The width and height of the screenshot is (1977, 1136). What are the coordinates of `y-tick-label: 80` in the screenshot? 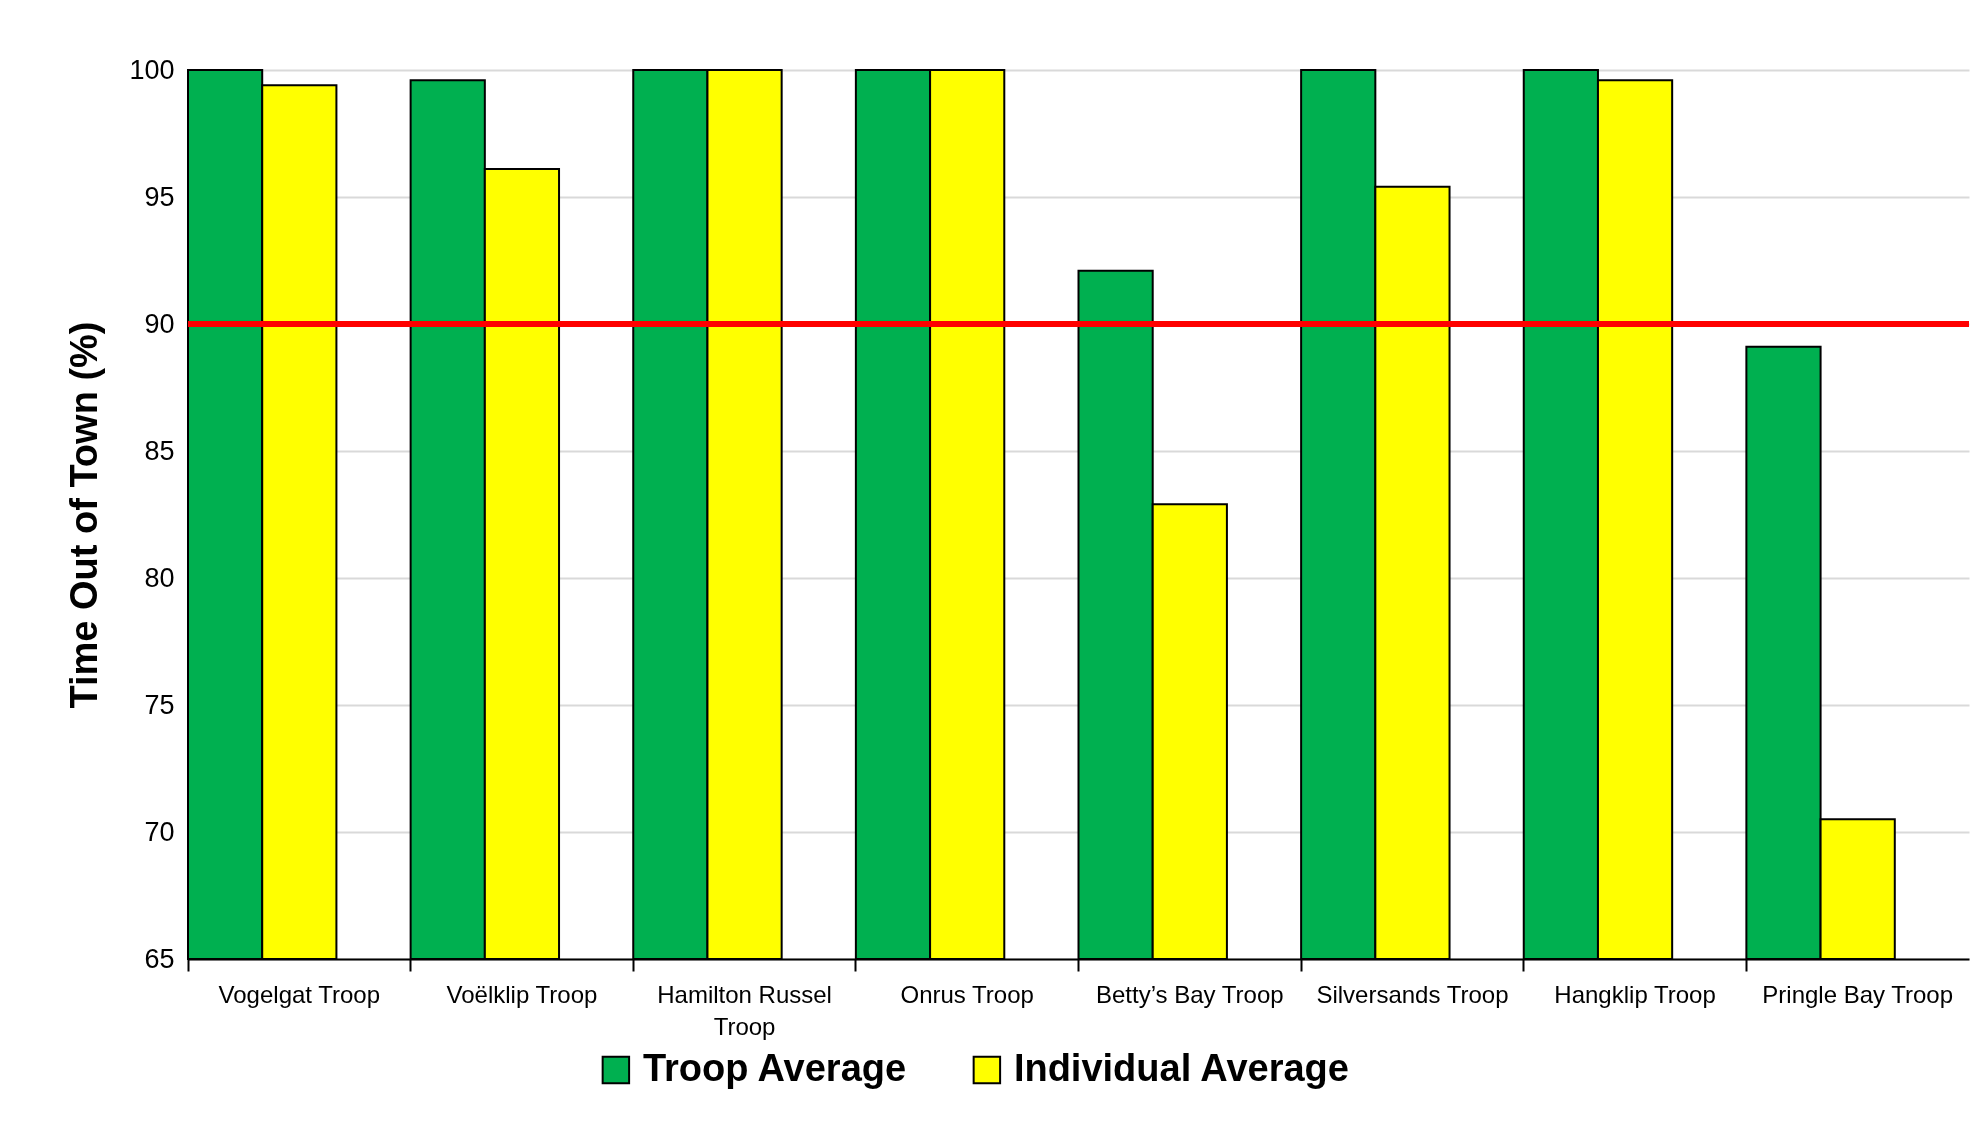 It's located at (159, 577).